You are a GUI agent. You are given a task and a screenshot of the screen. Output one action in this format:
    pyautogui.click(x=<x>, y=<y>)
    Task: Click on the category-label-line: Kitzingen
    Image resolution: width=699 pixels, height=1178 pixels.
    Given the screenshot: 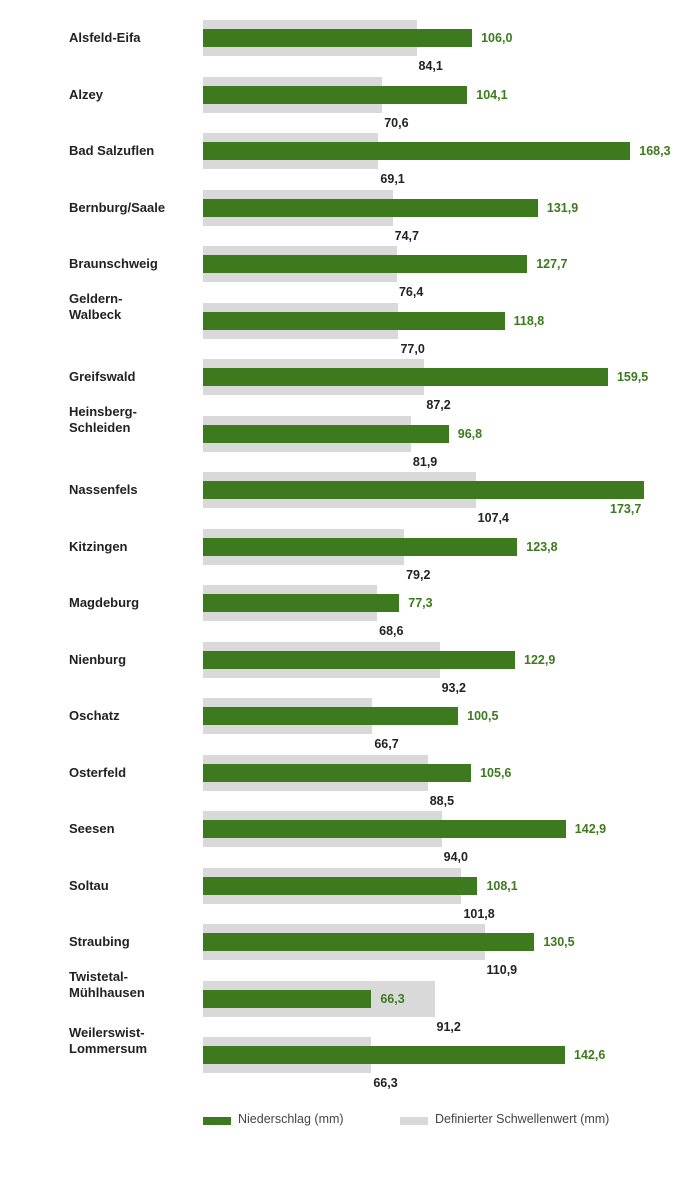 What is the action you would take?
    pyautogui.click(x=98, y=546)
    